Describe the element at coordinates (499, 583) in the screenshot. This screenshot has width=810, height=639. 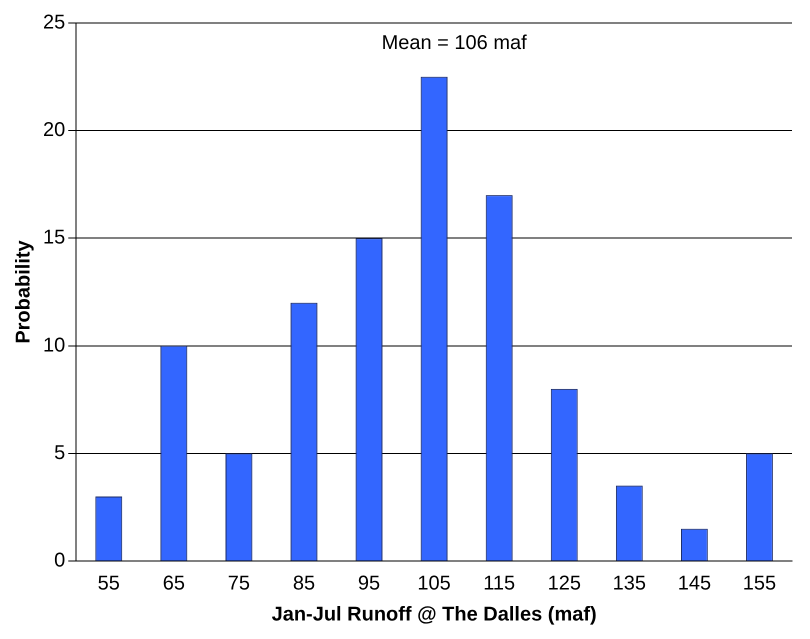
I see `x-tick-label: 115` at that location.